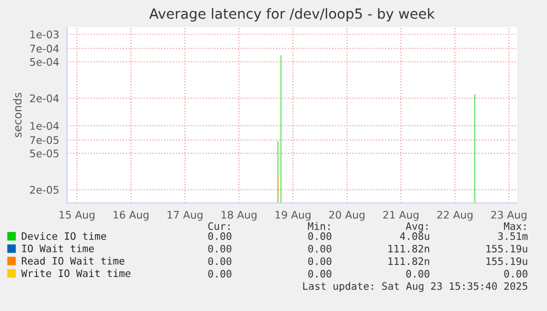  What do you see at coordinates (415, 287) in the screenshot?
I see `text: Last update: Sat Aug 23 15:35:40 2025` at bounding box center [415, 287].